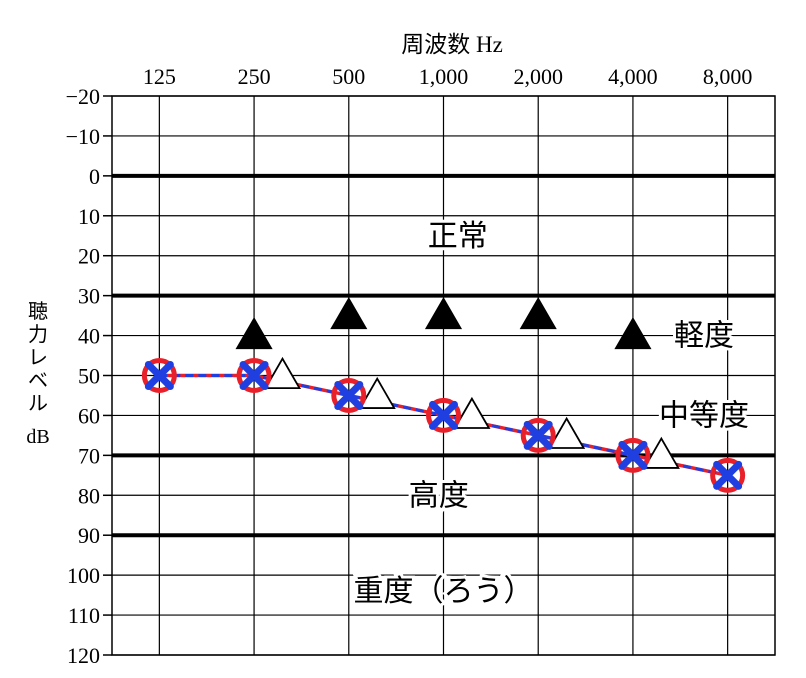  I want to click on y-axis-label-char: ベ, so click(38, 380).